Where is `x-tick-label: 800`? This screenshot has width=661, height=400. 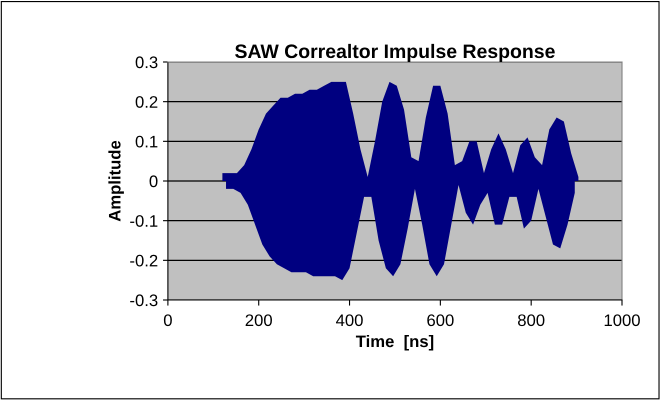 x-tick-label: 800 is located at coordinates (531, 320).